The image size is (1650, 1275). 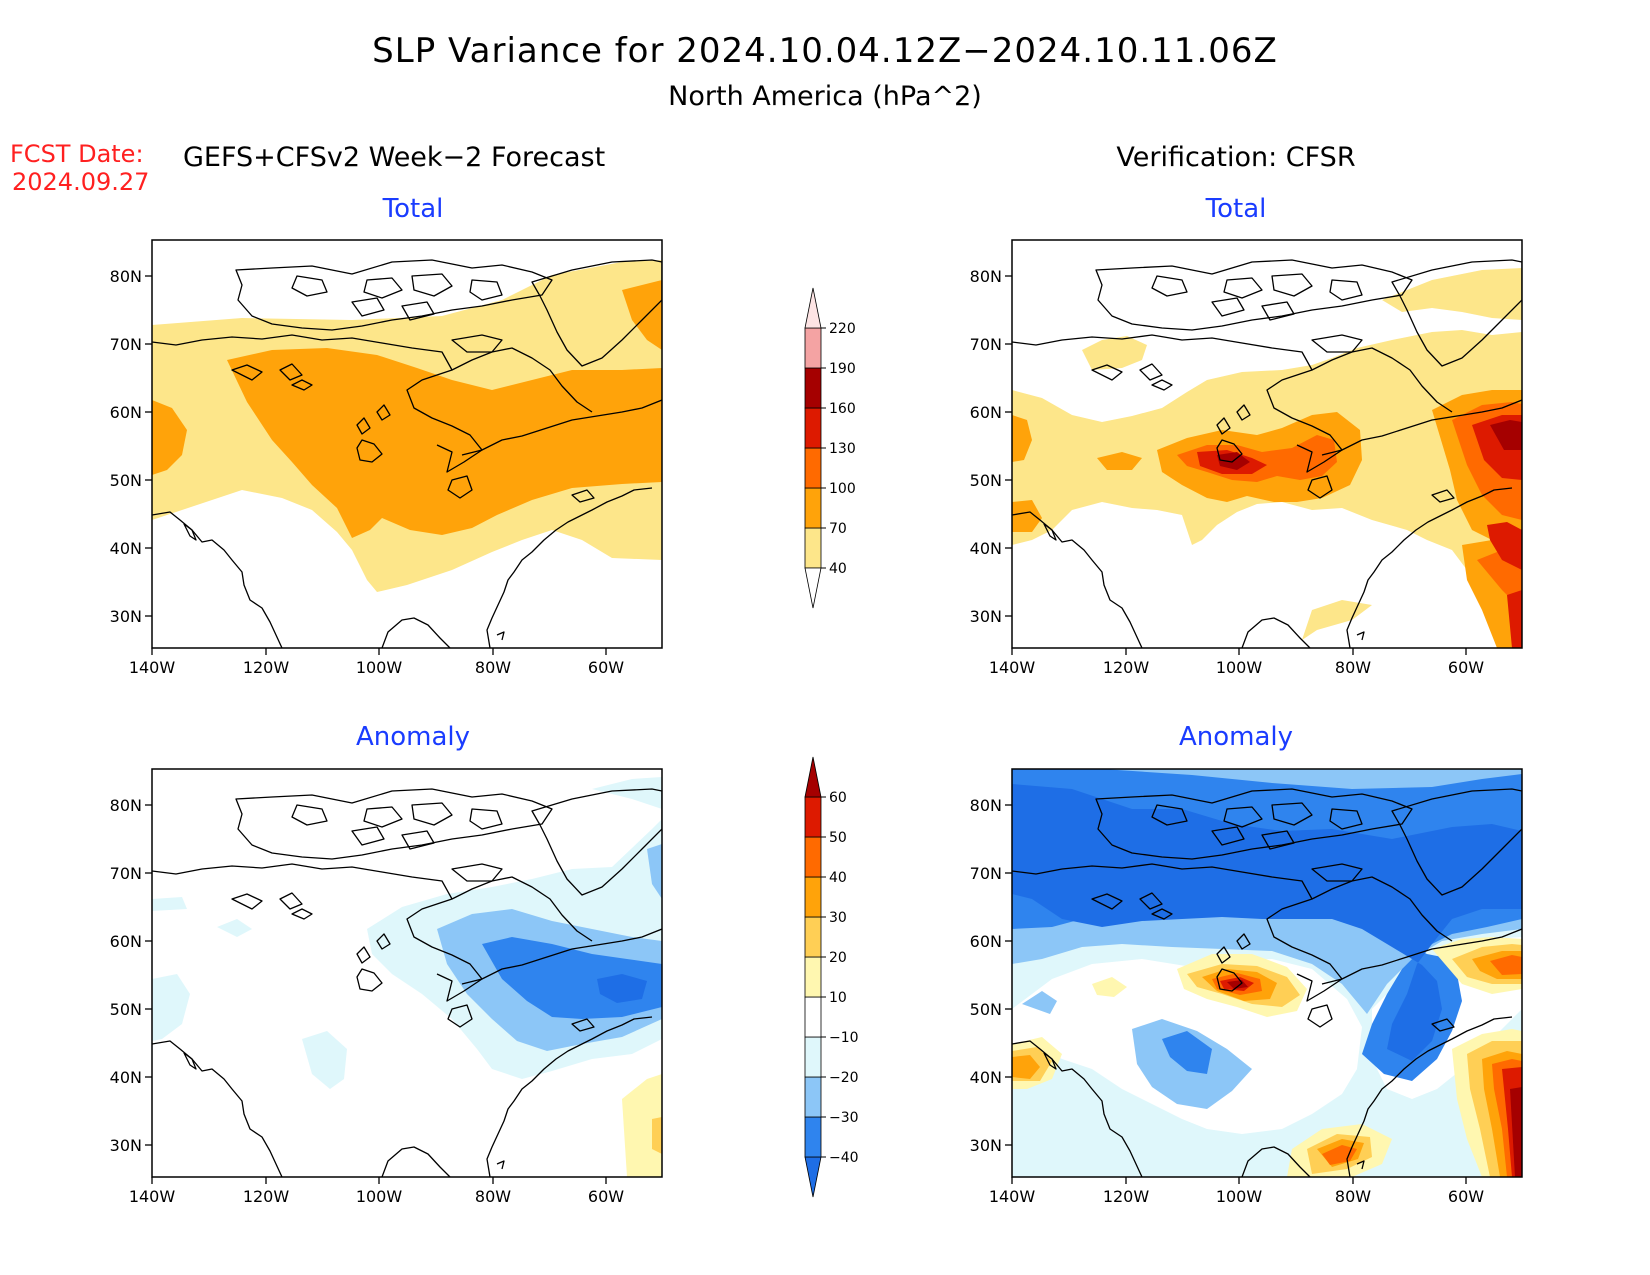 I want to click on shade-ver-total-40-70-c, so click(x=1452, y=294).